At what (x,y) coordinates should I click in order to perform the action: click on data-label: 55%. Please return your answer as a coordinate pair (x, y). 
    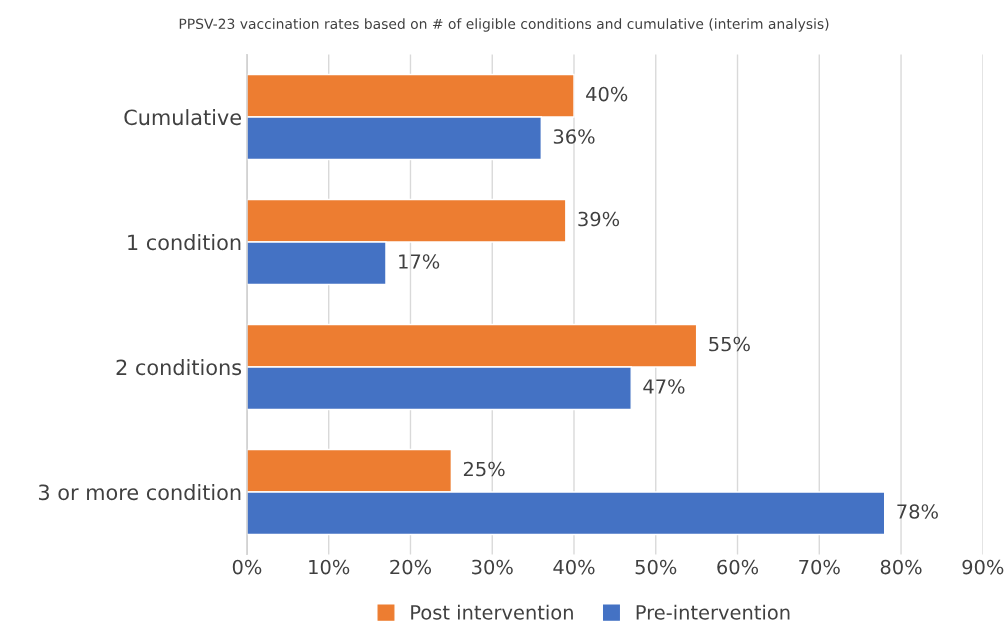
    Looking at the image, I should click on (729, 344).